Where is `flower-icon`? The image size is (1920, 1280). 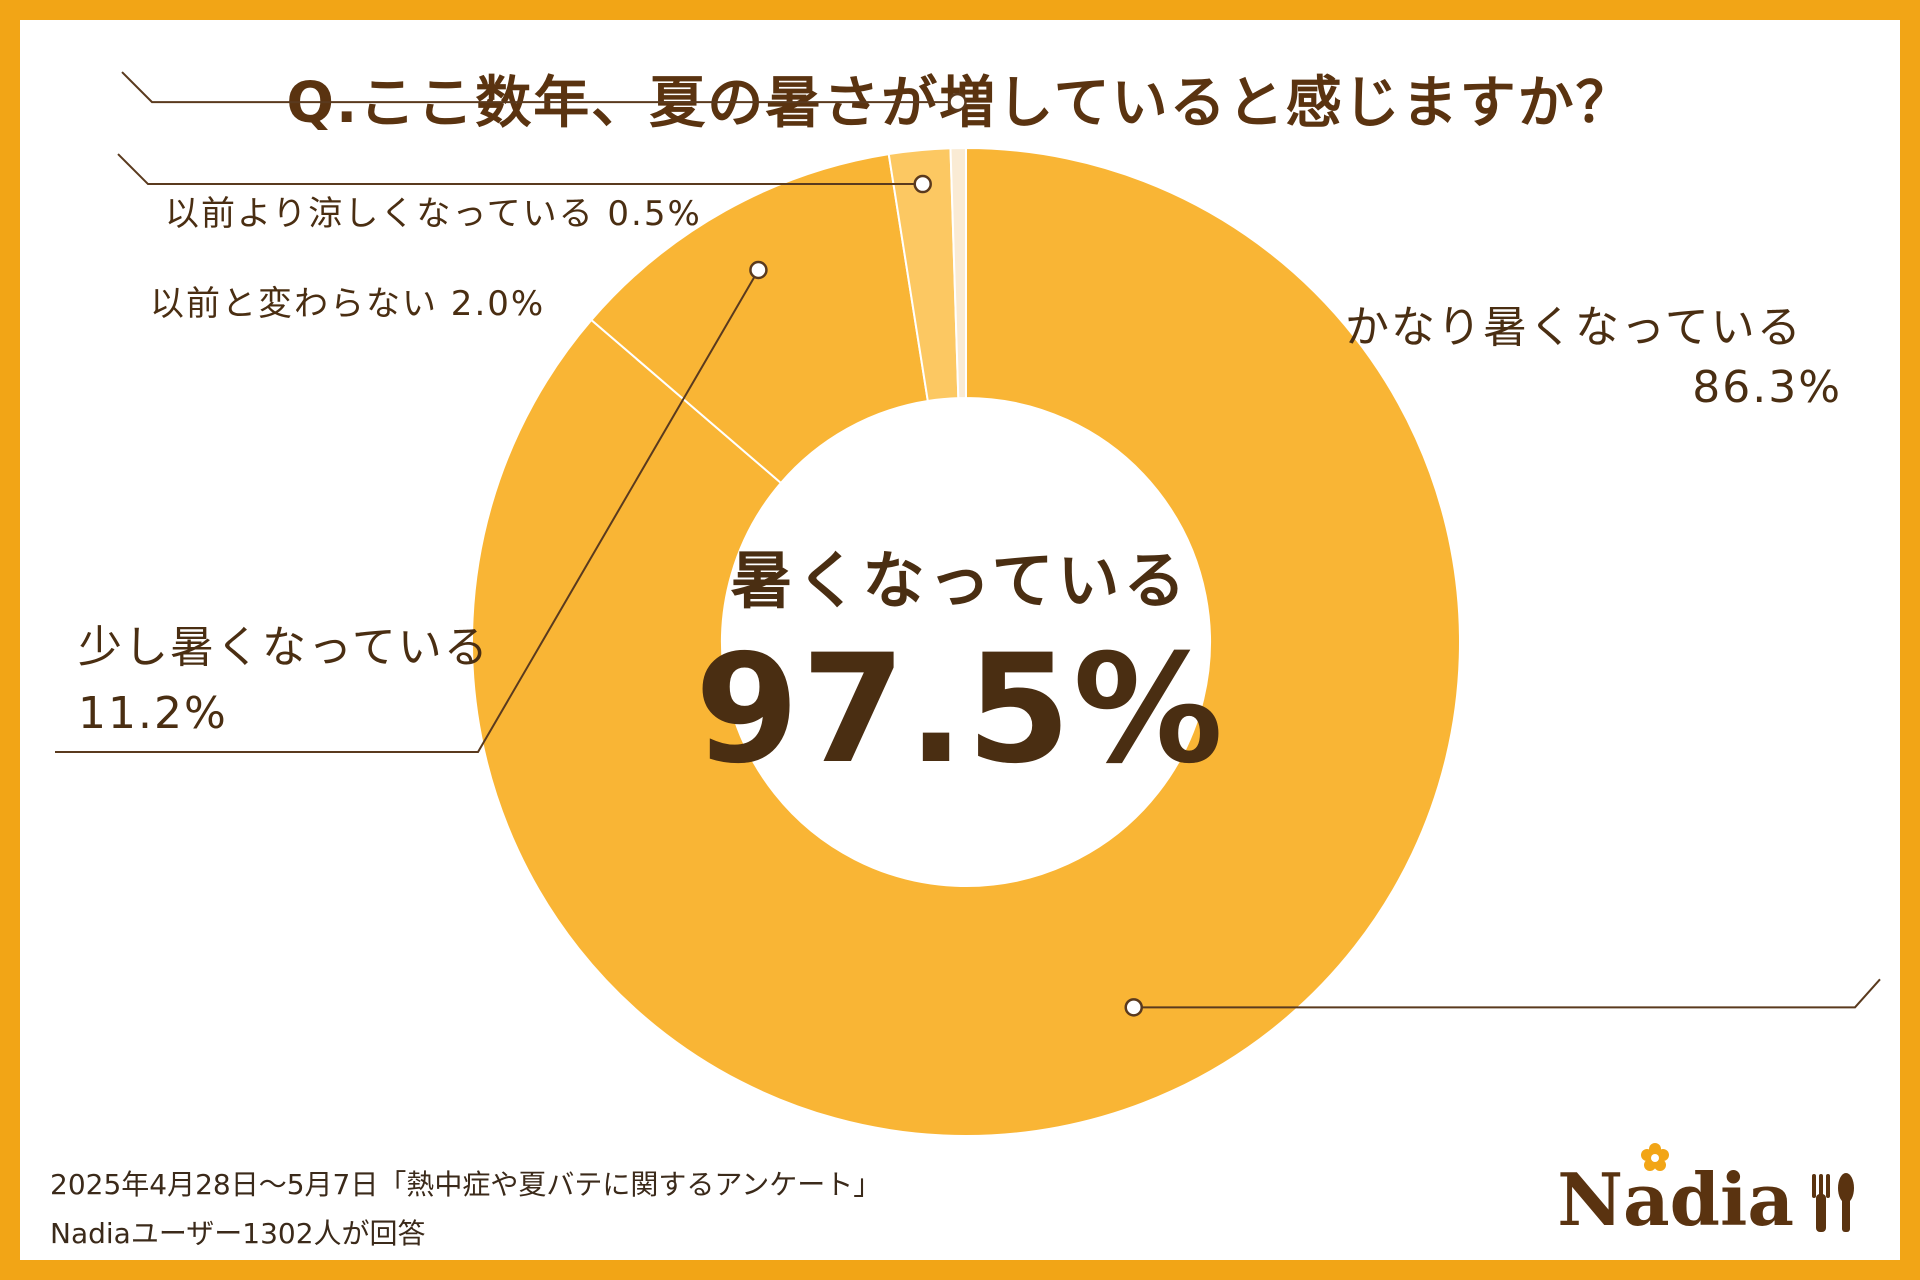 flower-icon is located at coordinates (1655, 1157).